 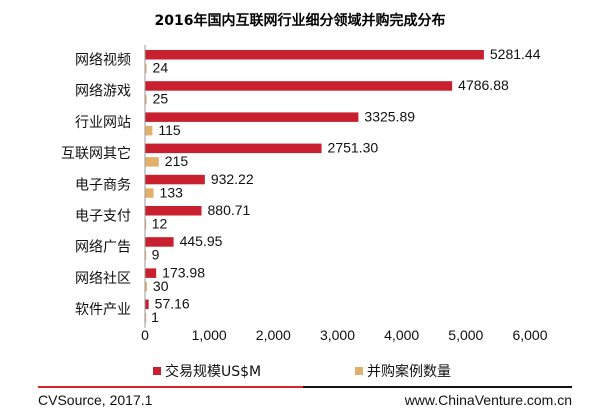 What do you see at coordinates (169, 130) in the screenshot?
I see `data-label: 115` at bounding box center [169, 130].